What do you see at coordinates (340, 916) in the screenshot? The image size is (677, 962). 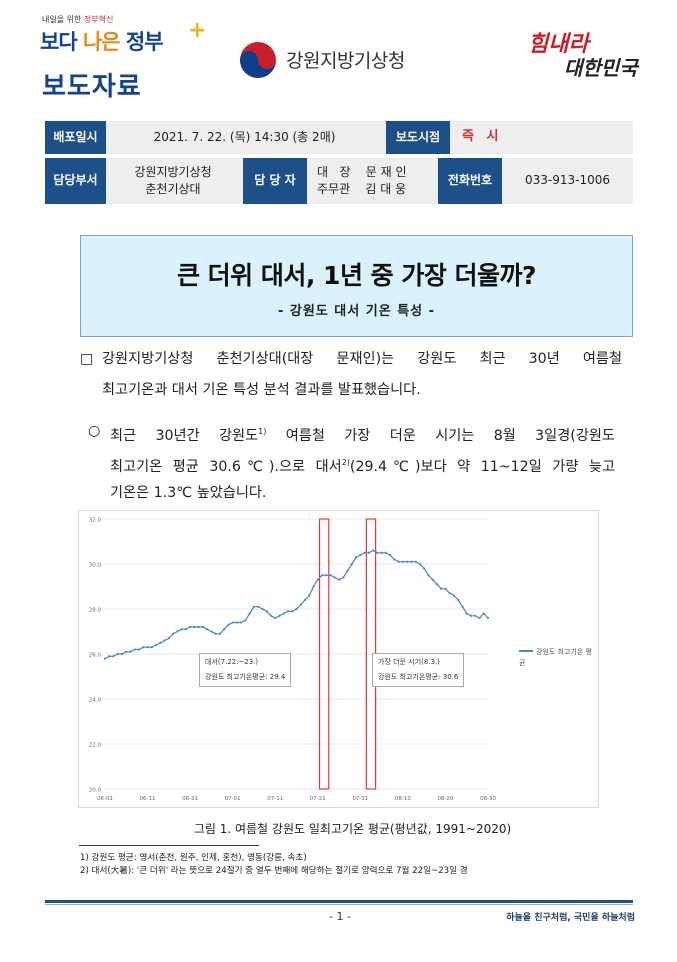 I see `page-number: - 1 -` at bounding box center [340, 916].